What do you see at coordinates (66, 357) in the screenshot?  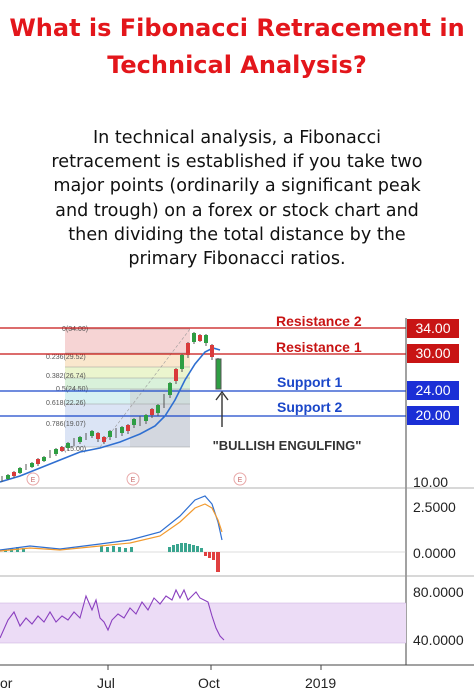 I see `fib-label: 0.236(29.52)` at bounding box center [66, 357].